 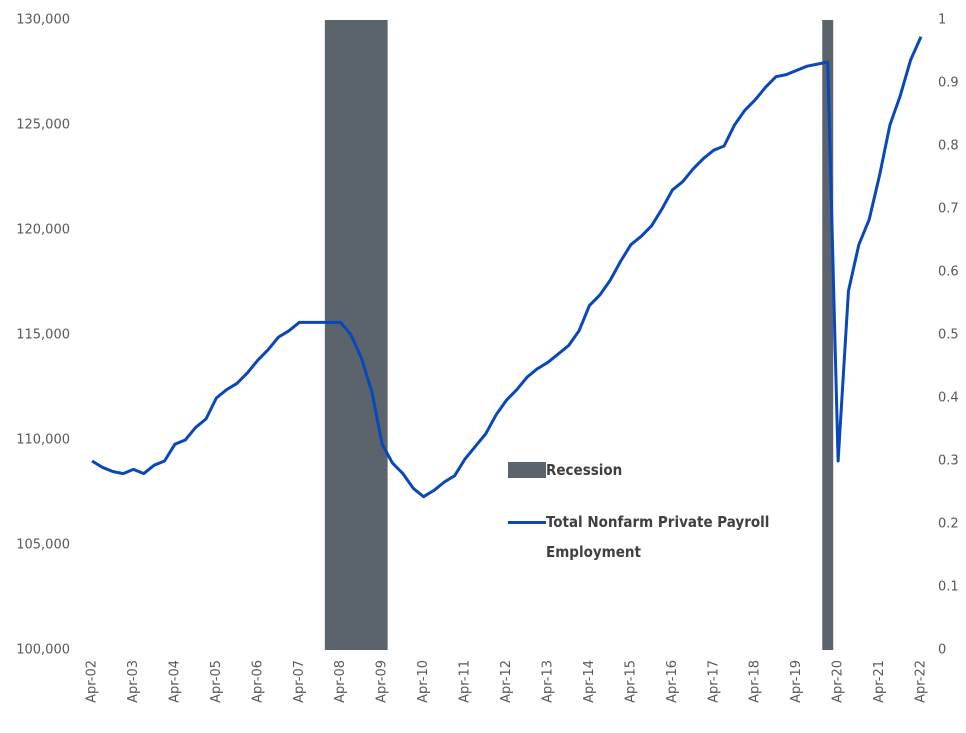 I want to click on legend-label: Recession, so click(x=584, y=470).